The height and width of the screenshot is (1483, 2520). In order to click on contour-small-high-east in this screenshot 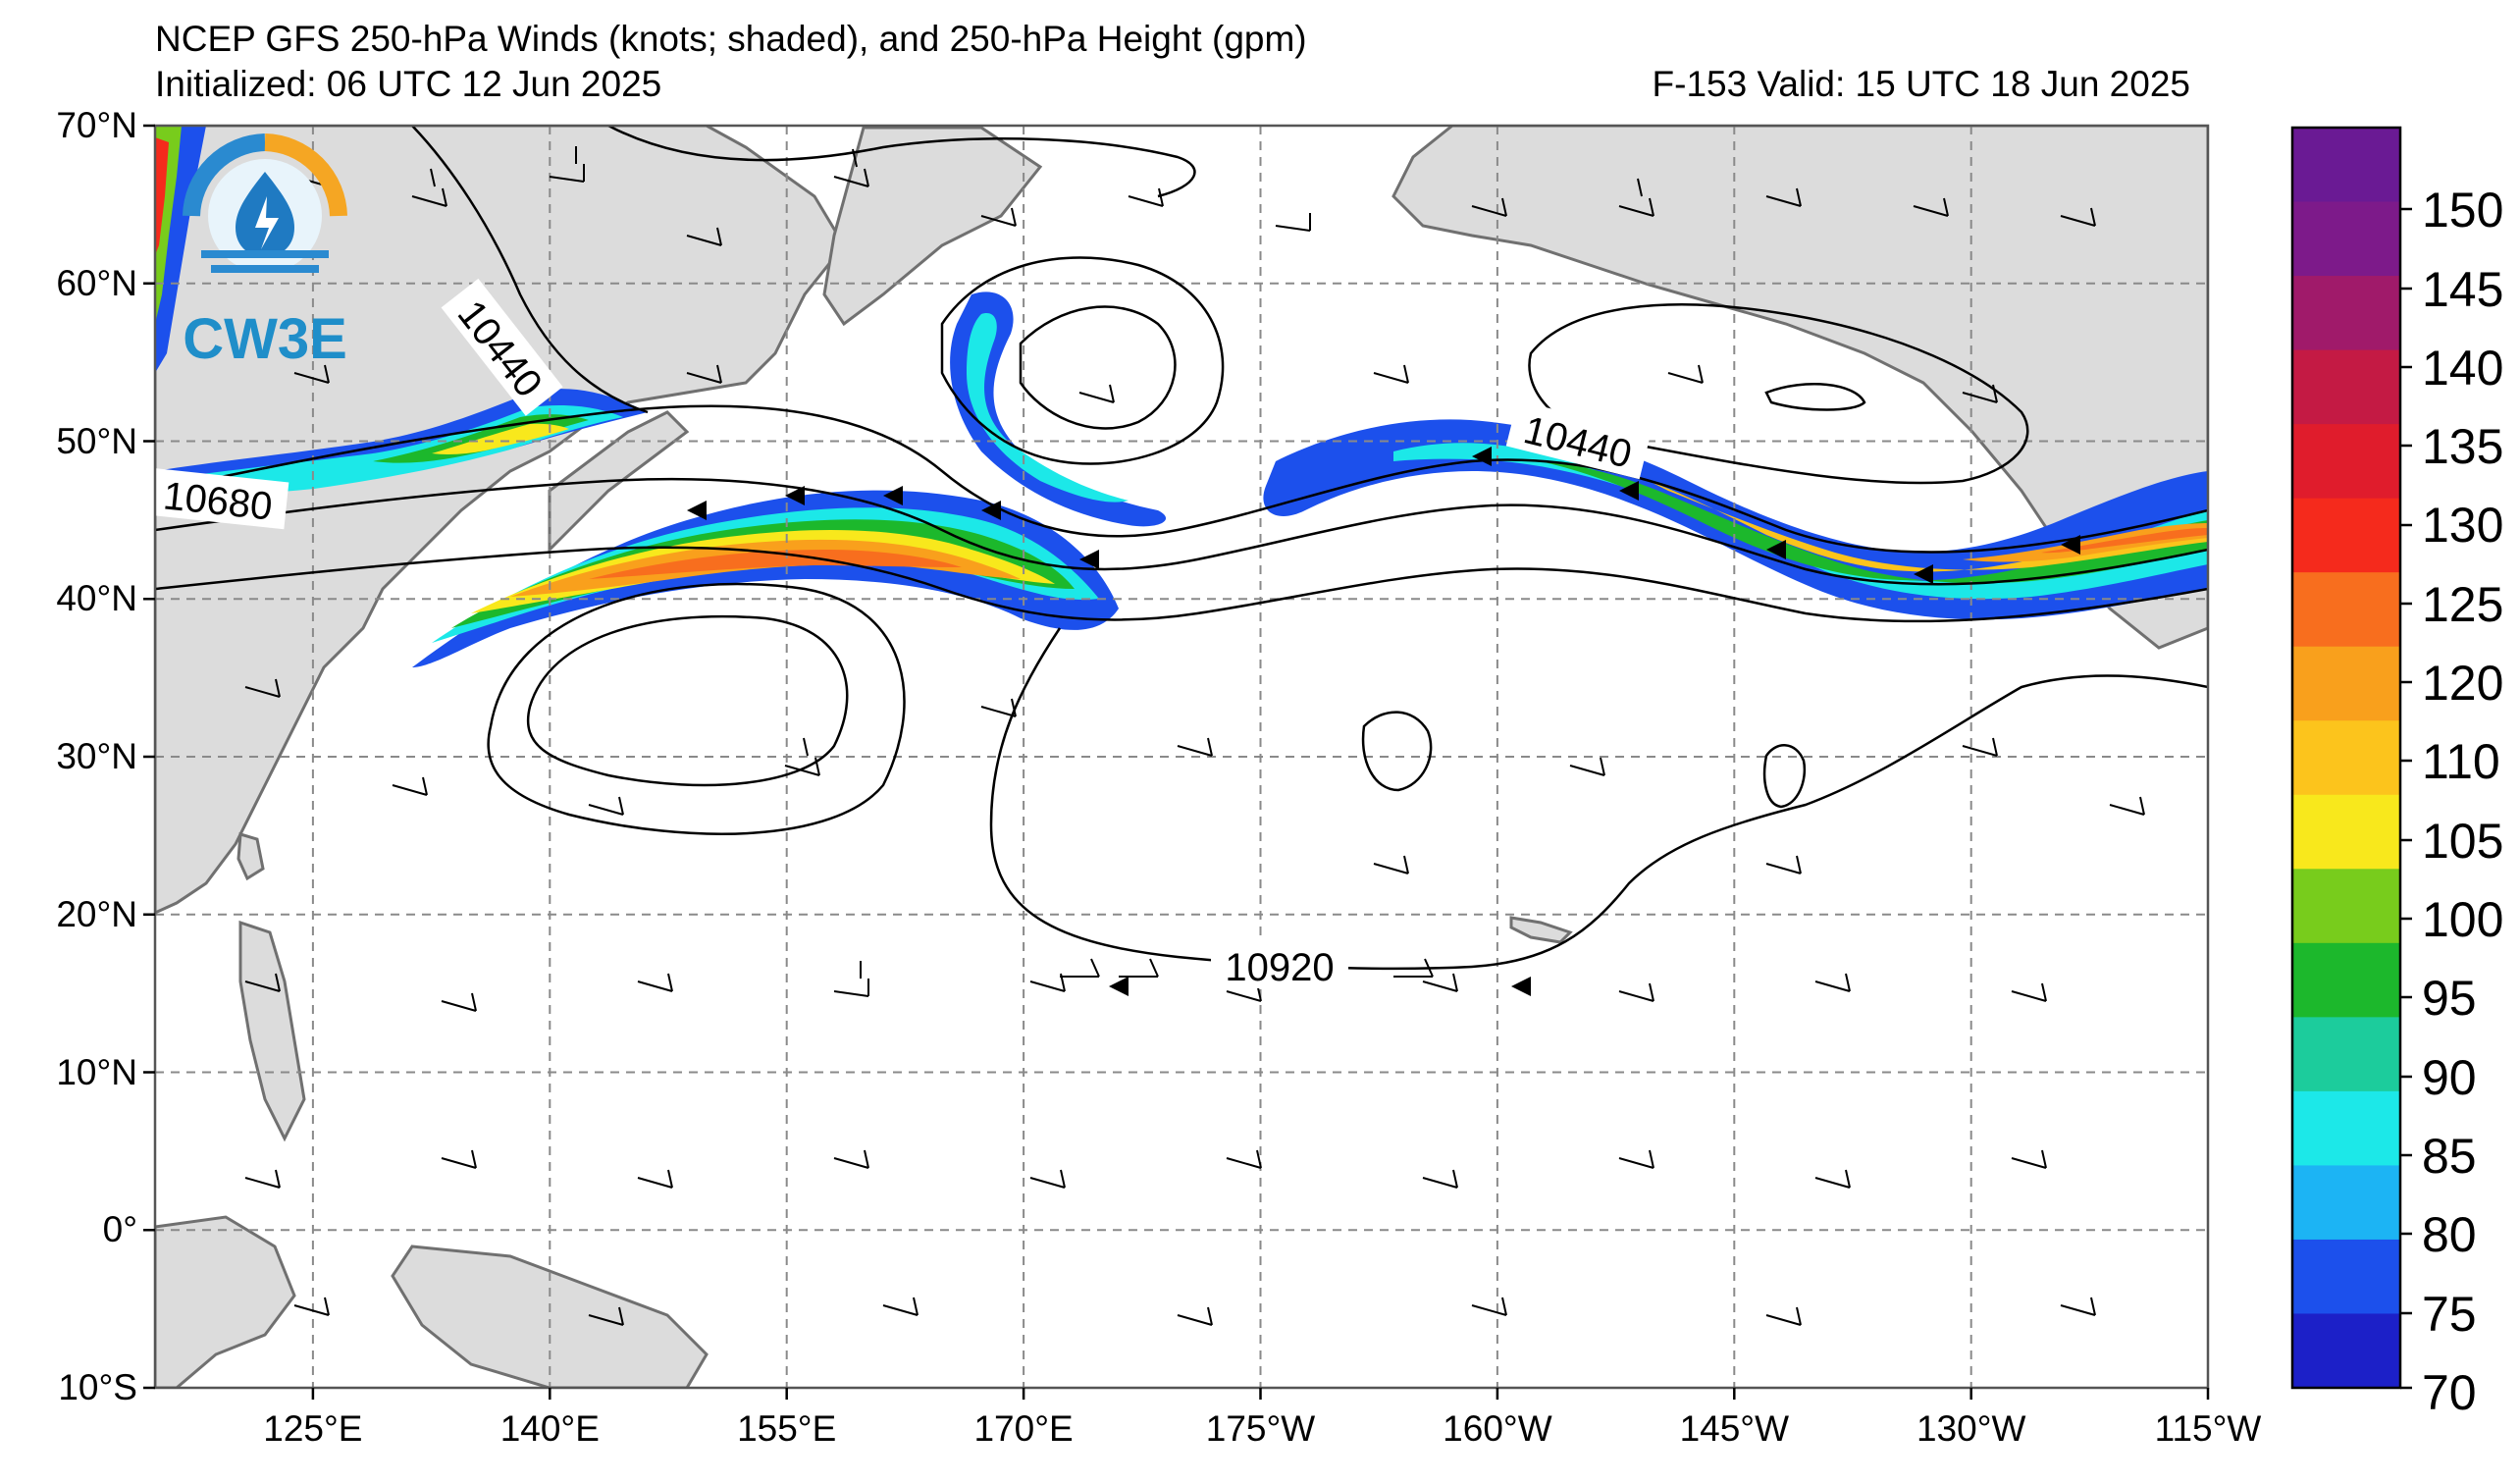, I will do `click(1784, 777)`.